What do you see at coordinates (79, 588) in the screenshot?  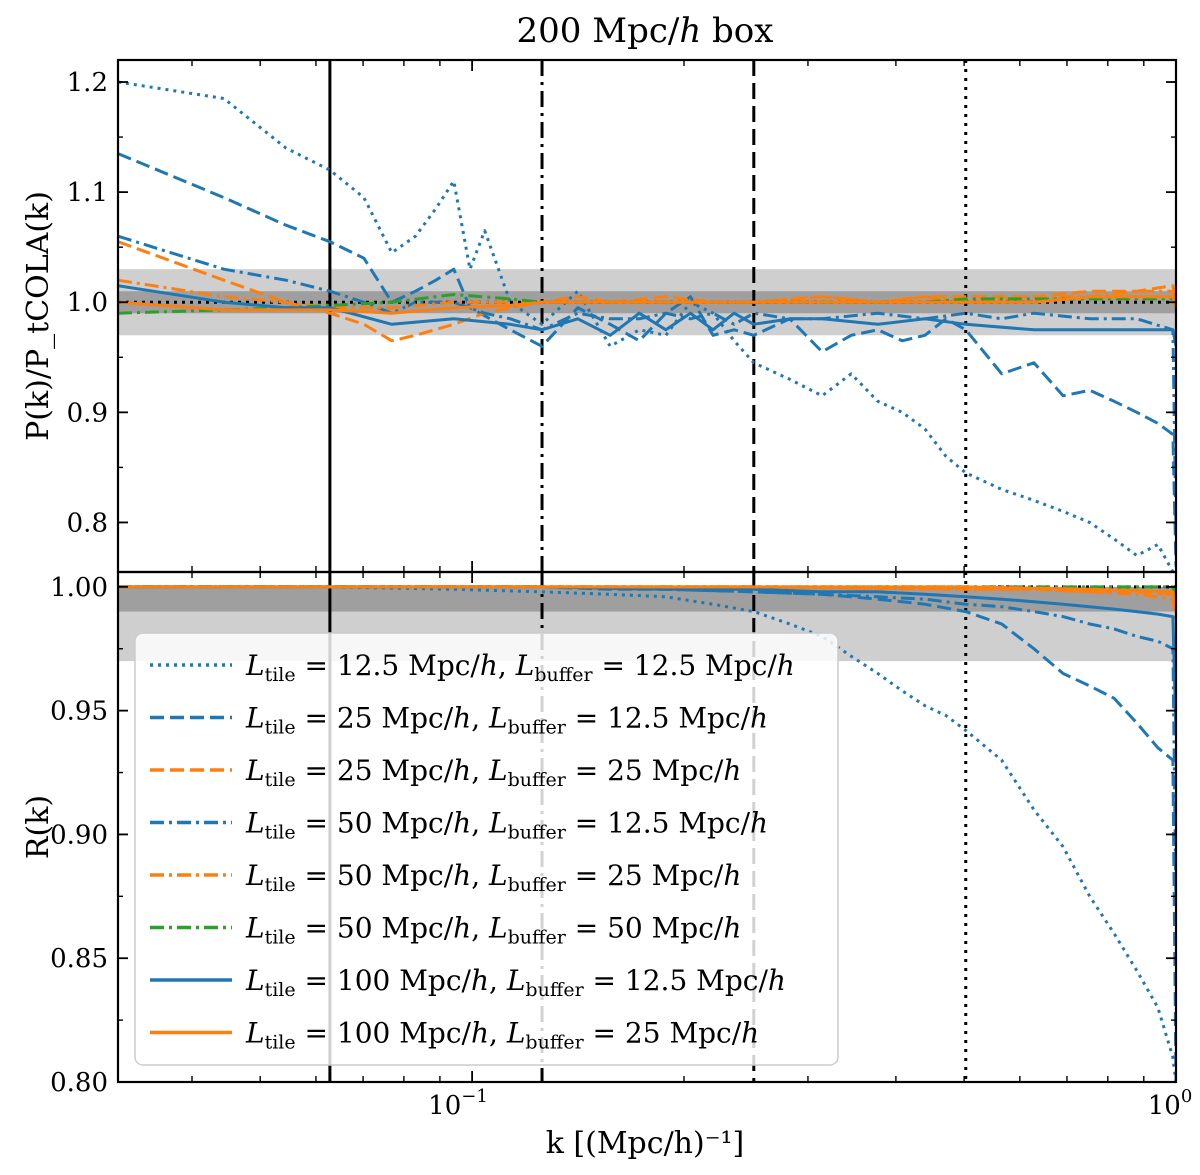 I see `bot-y-tick-label: 1.00` at bounding box center [79, 588].